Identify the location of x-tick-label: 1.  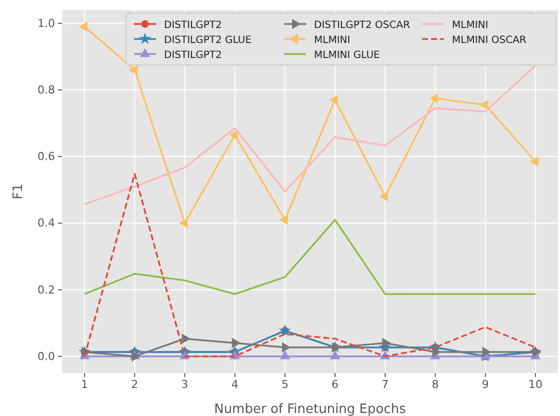
(84, 384).